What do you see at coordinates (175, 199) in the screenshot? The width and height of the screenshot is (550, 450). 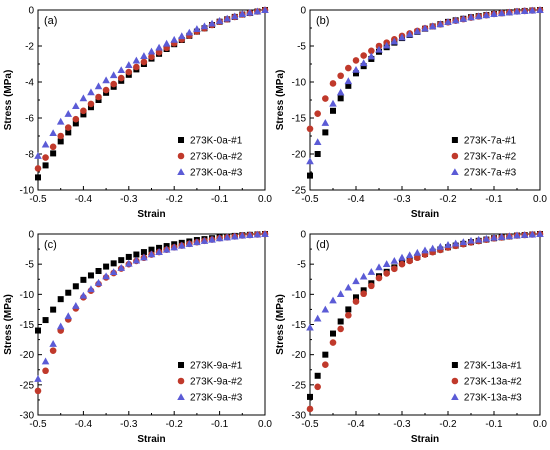 I see `x-tick-label: -0.2` at bounding box center [175, 199].